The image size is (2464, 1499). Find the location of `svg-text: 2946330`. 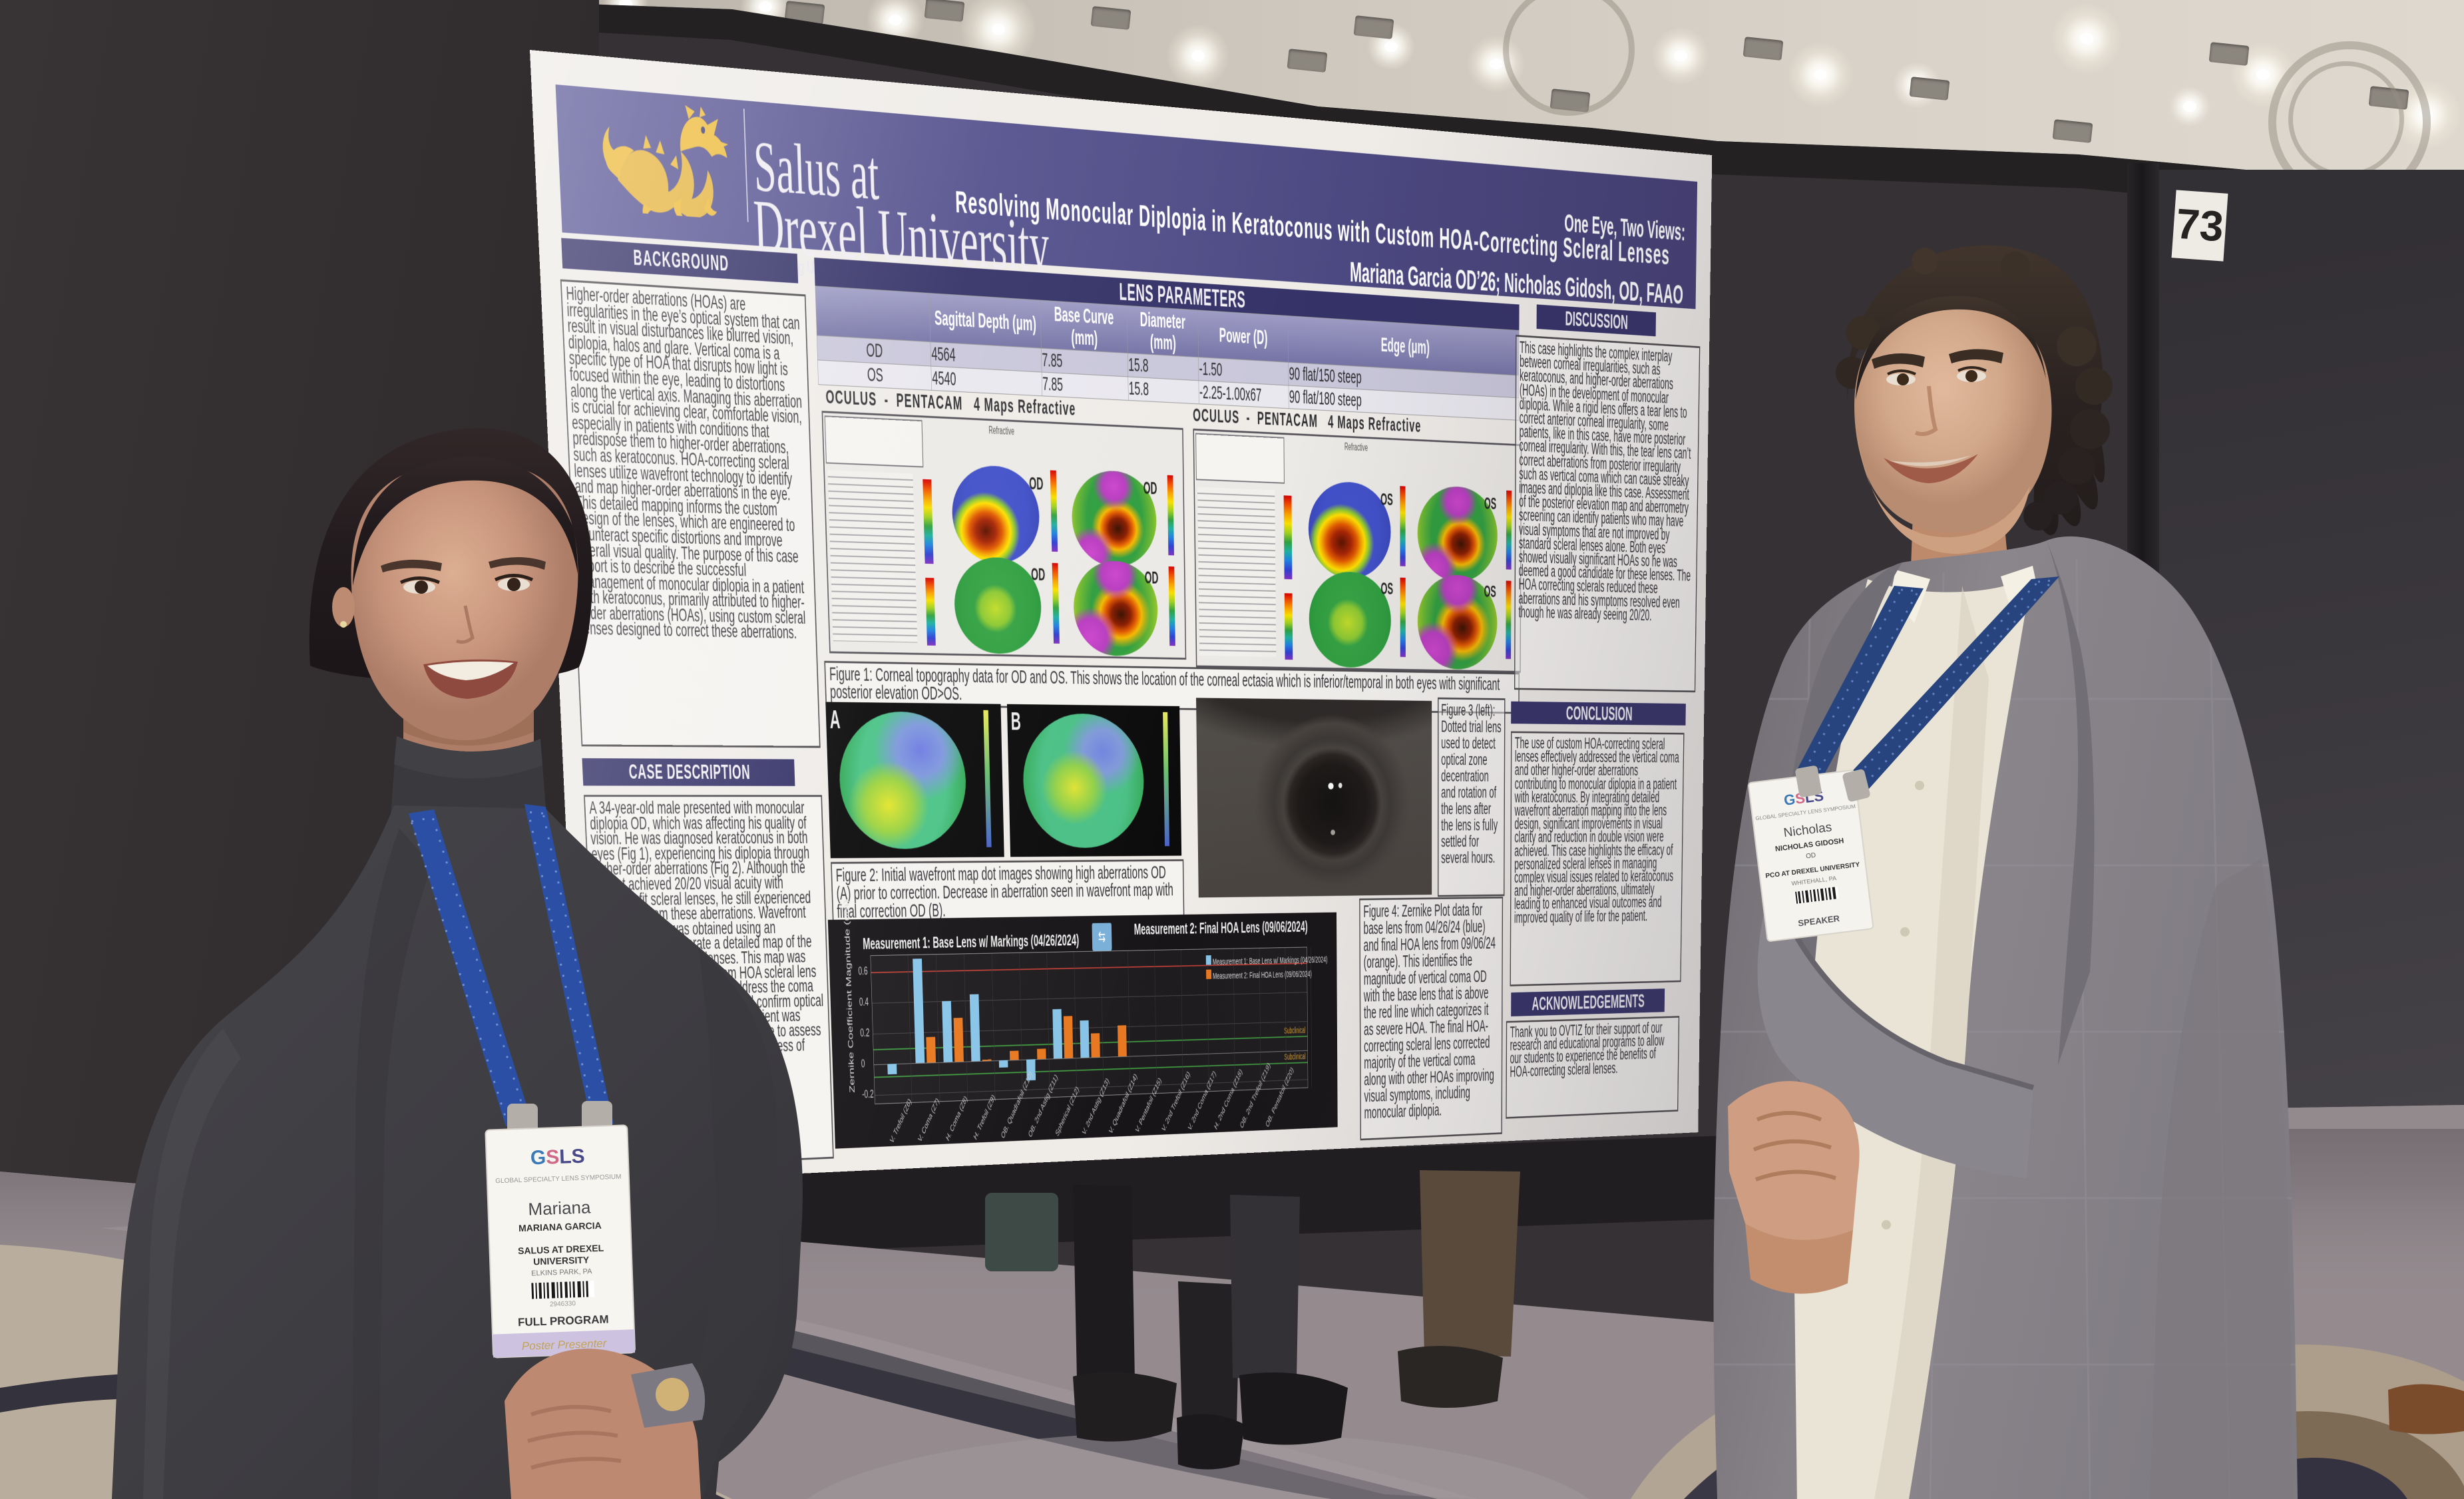

svg-text: 2946330 is located at coordinates (563, 1304).